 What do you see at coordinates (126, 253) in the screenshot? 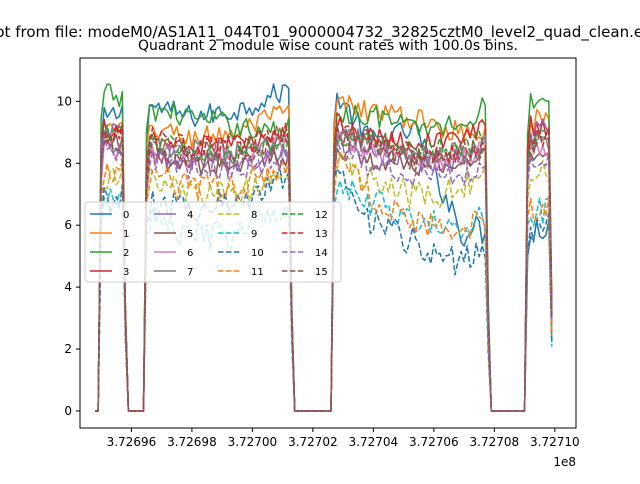
I see `legend-label: 2` at bounding box center [126, 253].